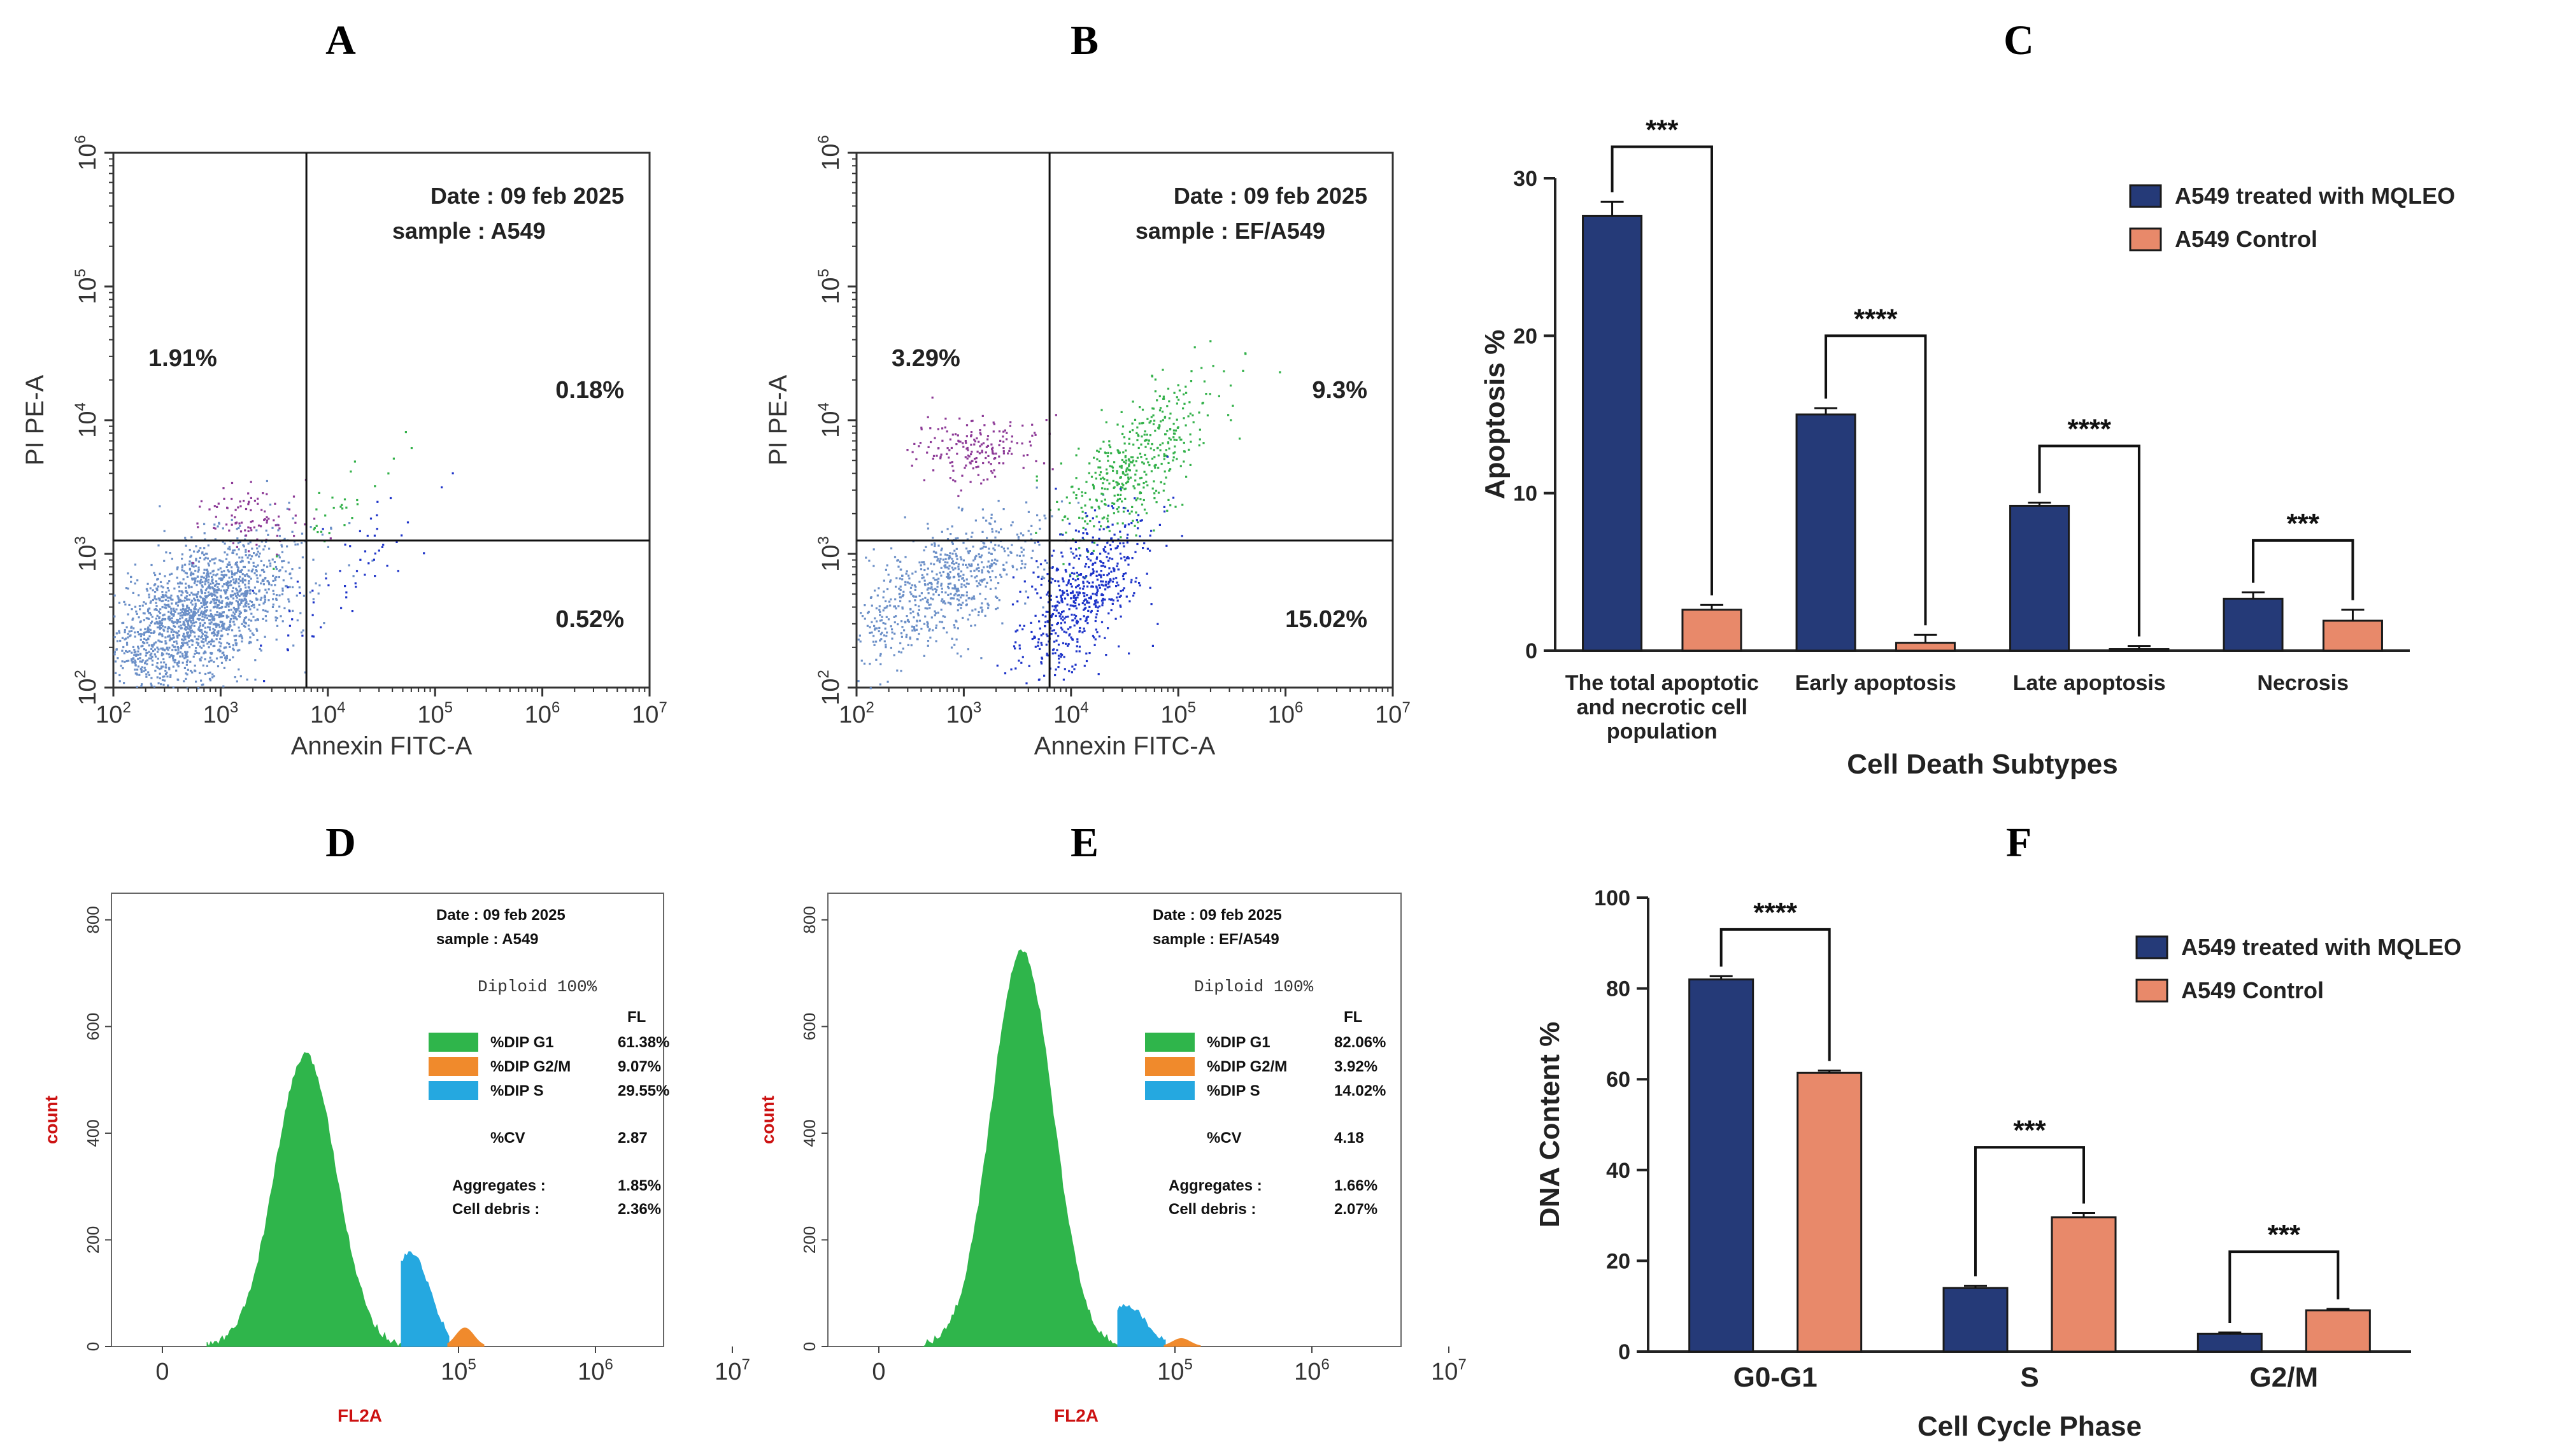 Image resolution: width=2569 pixels, height=1456 pixels. What do you see at coordinates (2090, 428) in the screenshot?
I see `significance-stars: ****` at bounding box center [2090, 428].